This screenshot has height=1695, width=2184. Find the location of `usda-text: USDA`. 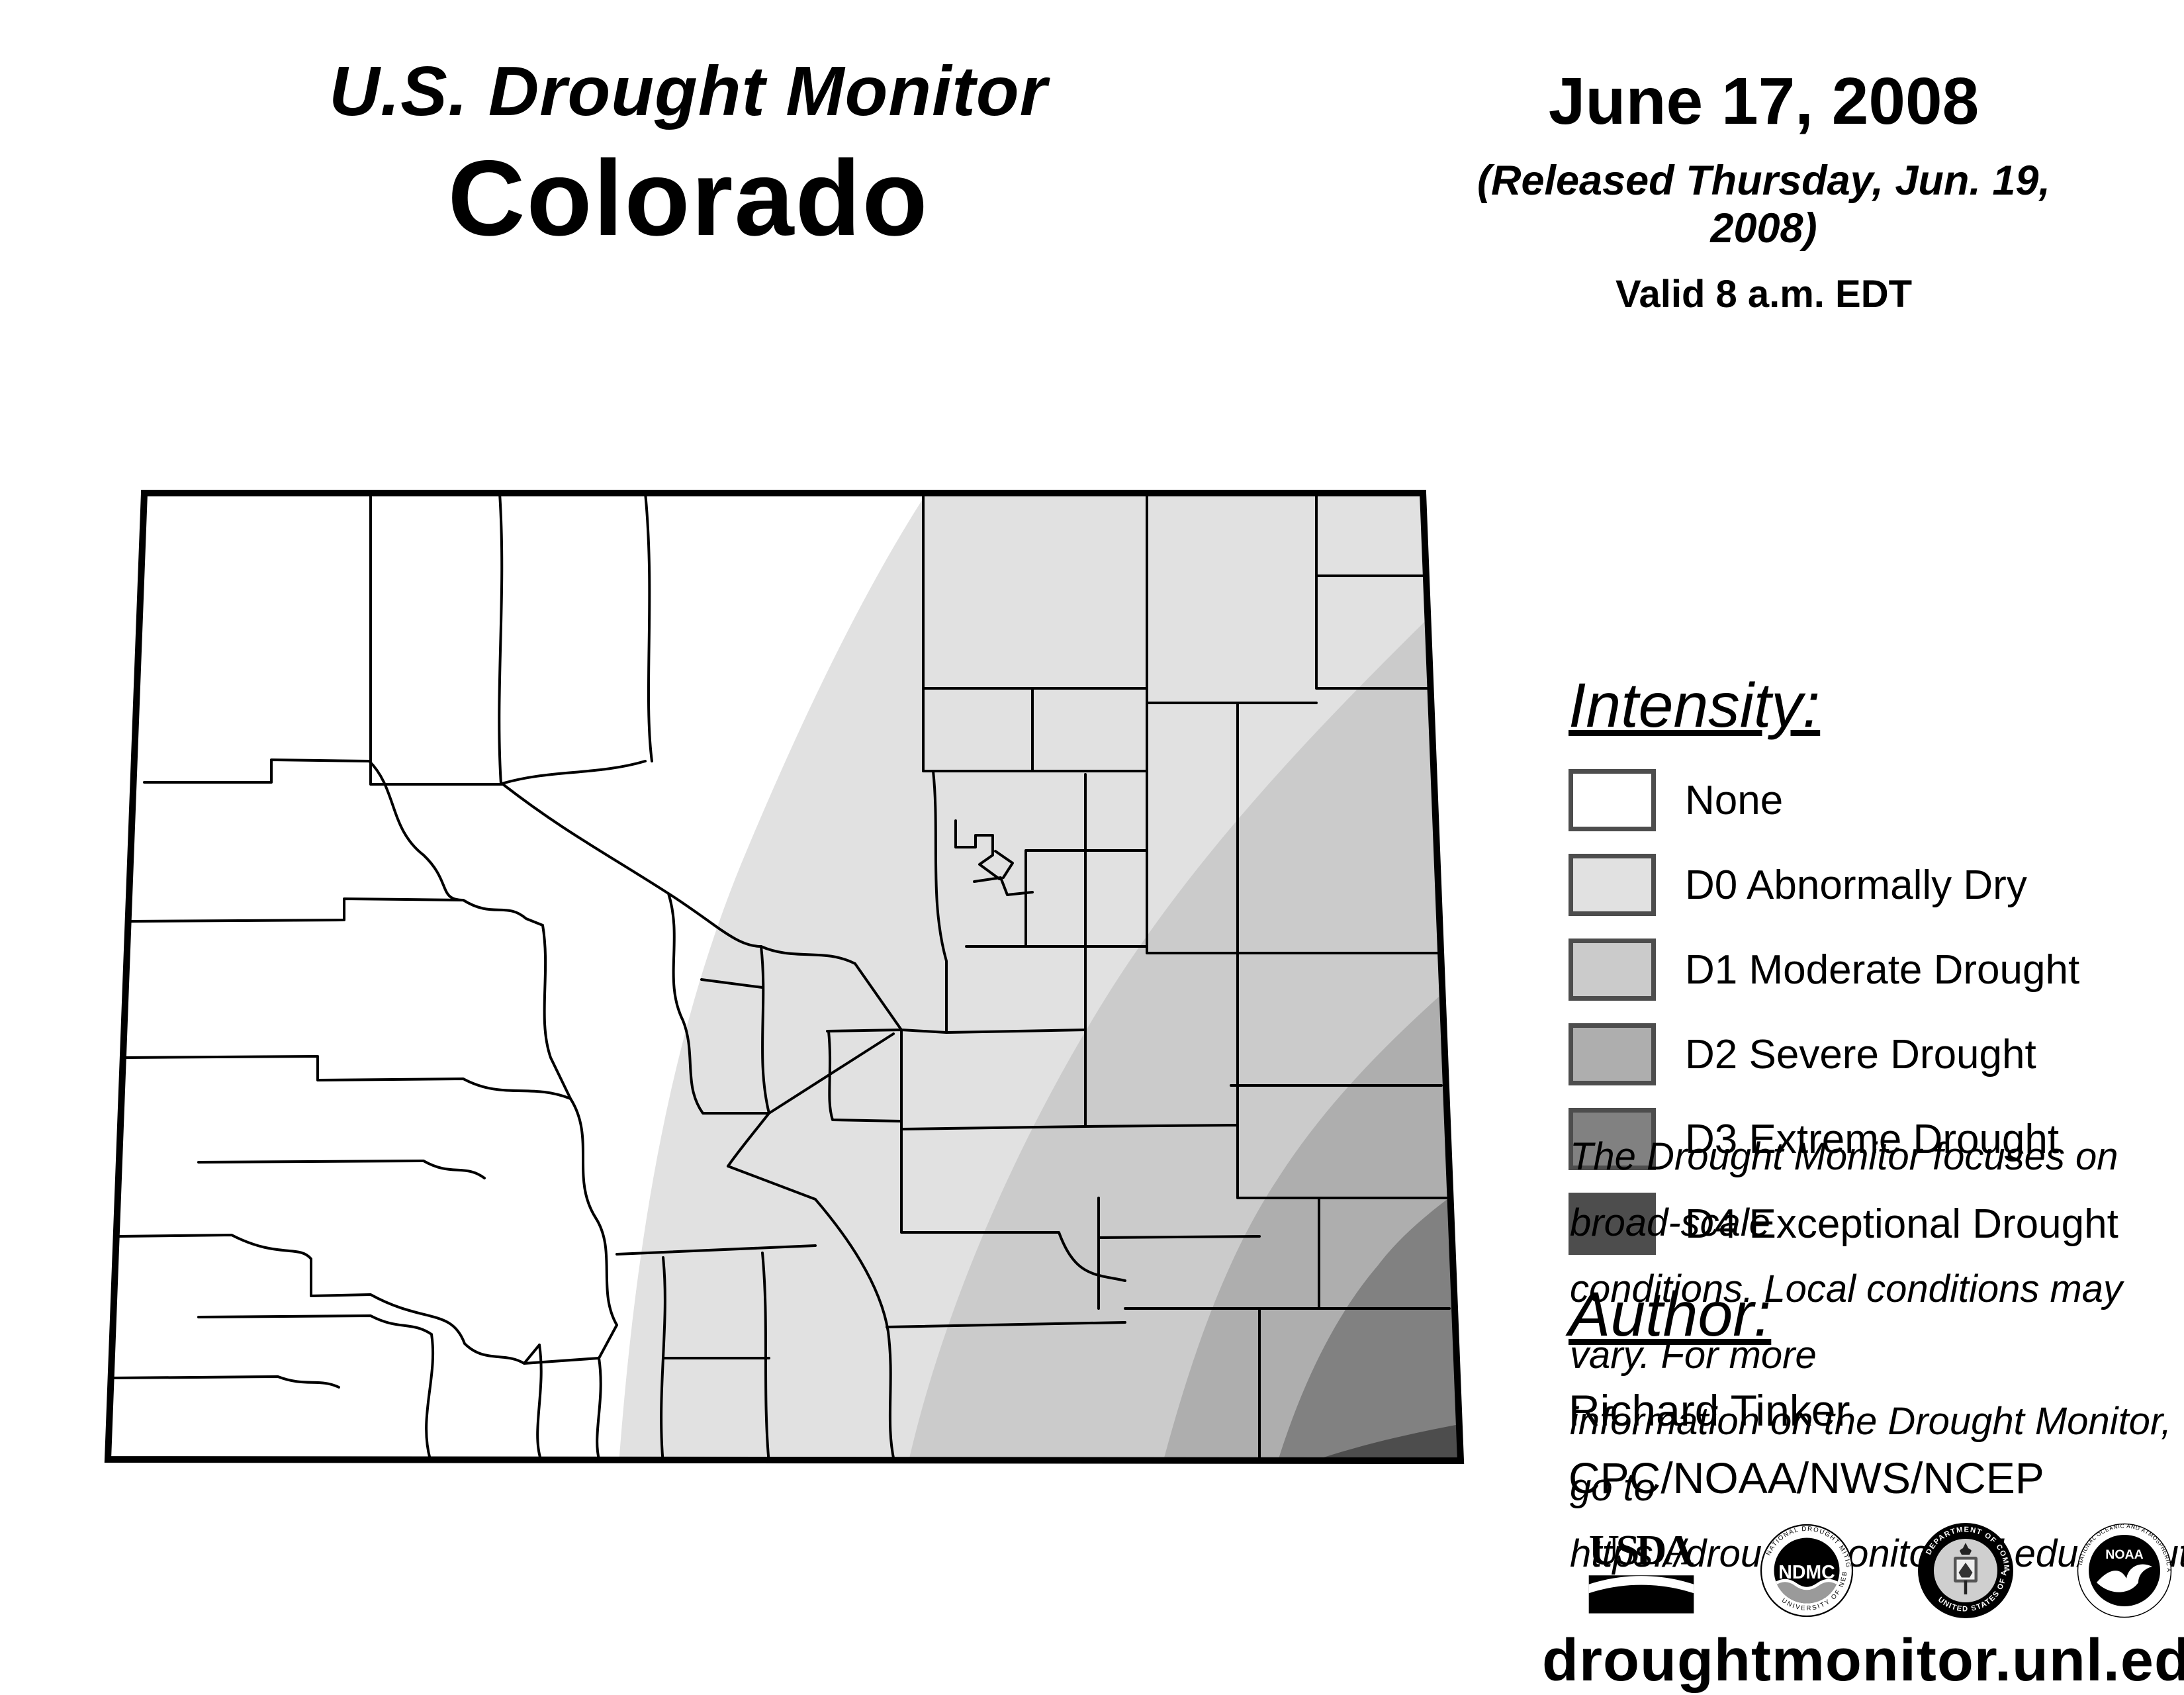

usda-text: USDA is located at coordinates (1641, 1549).